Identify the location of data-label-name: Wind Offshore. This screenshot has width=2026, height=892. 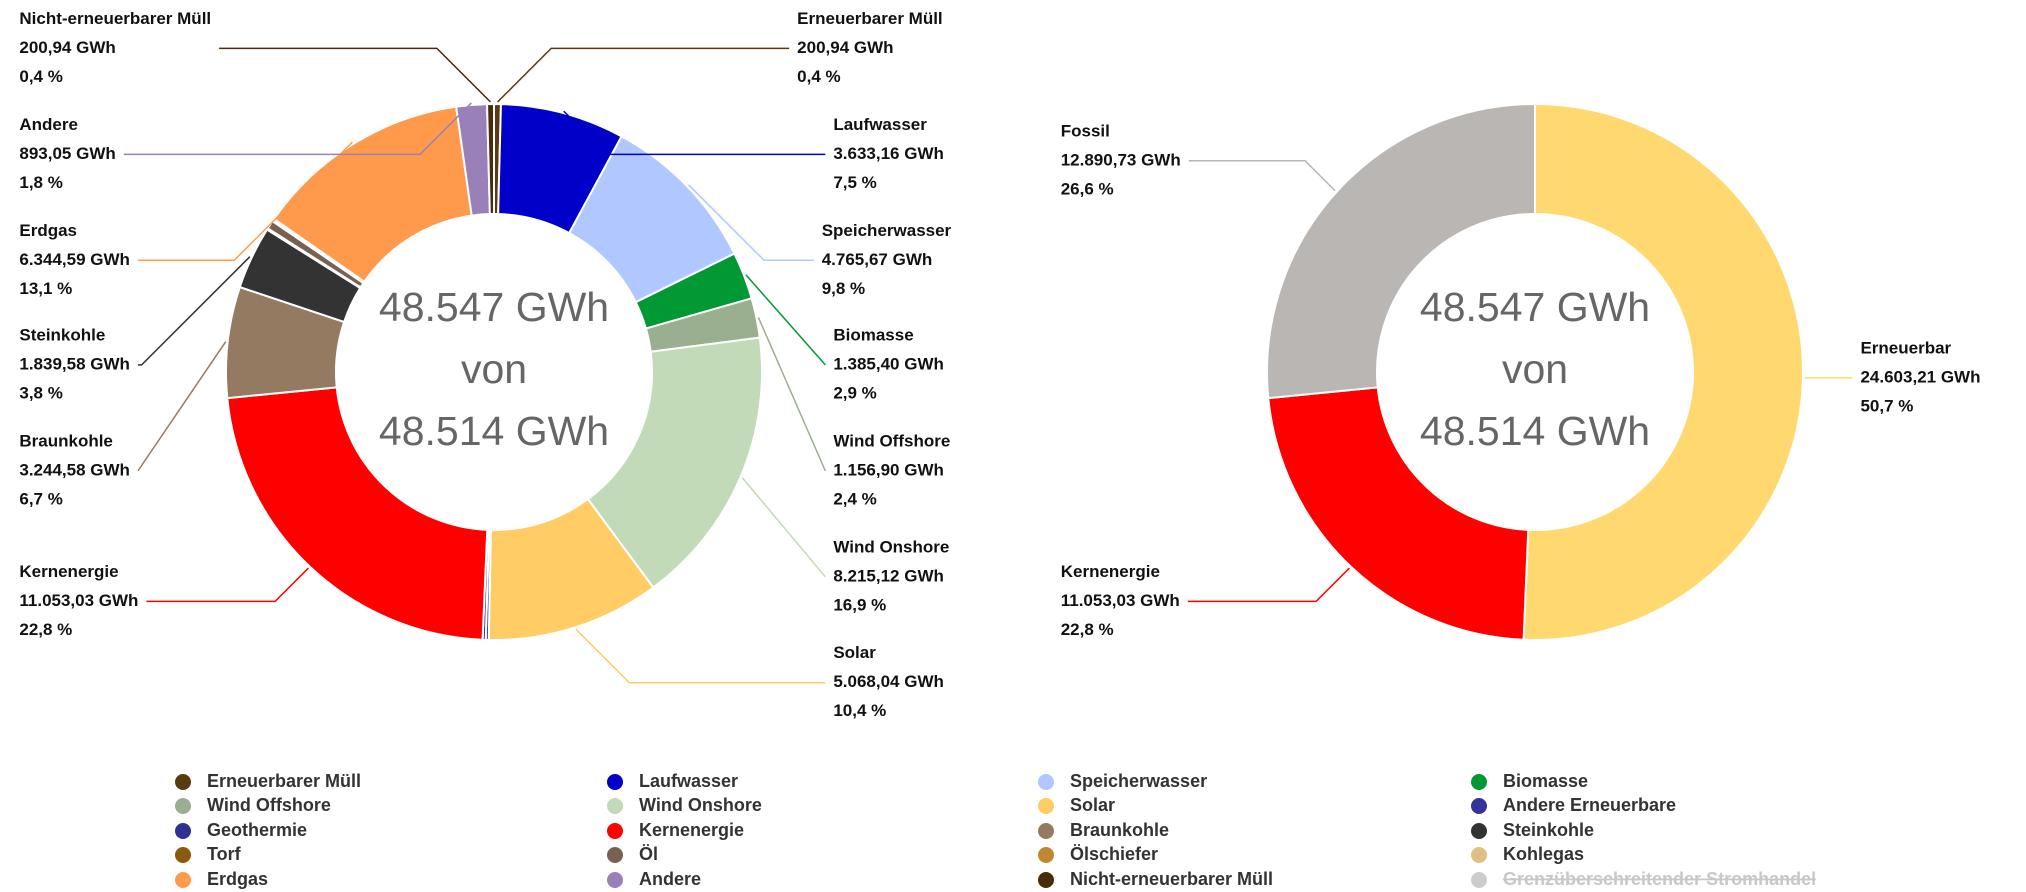
(891, 440).